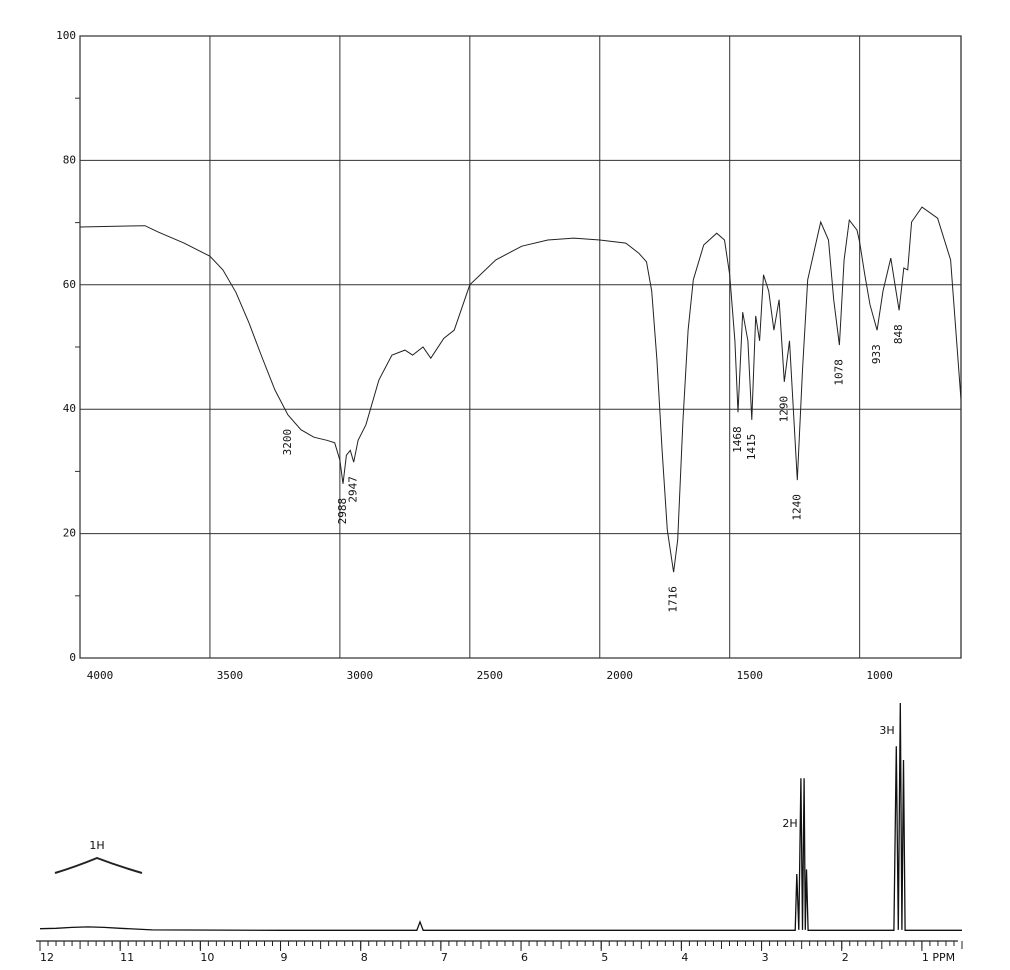 The width and height of the screenshot is (1010, 970). What do you see at coordinates (69, 408) in the screenshot?
I see `y-tick-label: 40` at bounding box center [69, 408].